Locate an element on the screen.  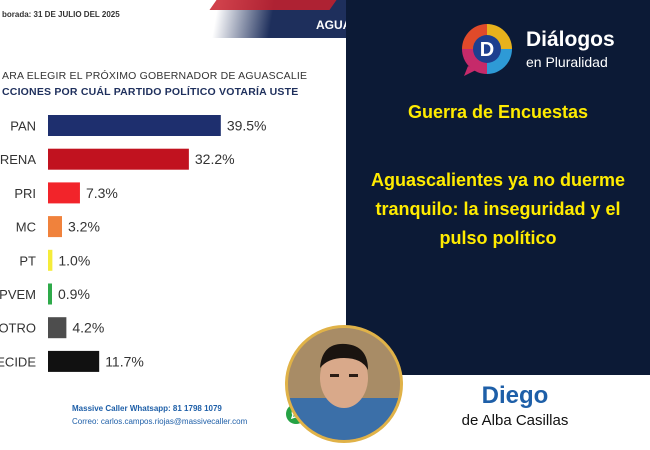
value-label: 7.3% is located at coordinates (102, 193).